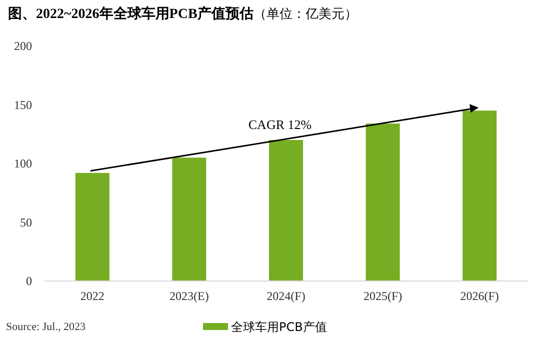 The width and height of the screenshot is (538, 340). Describe the element at coordinates (92, 296) in the screenshot. I see `x-tick-label: 2022` at that location.